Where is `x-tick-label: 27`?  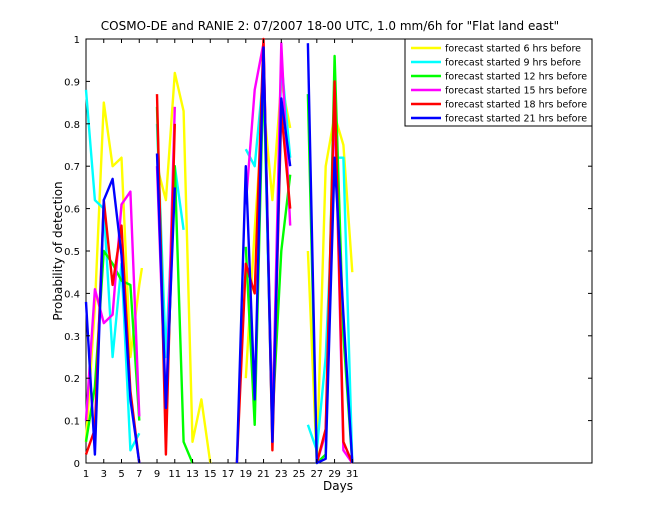
x-tick-label: 27 is located at coordinates (316, 474).